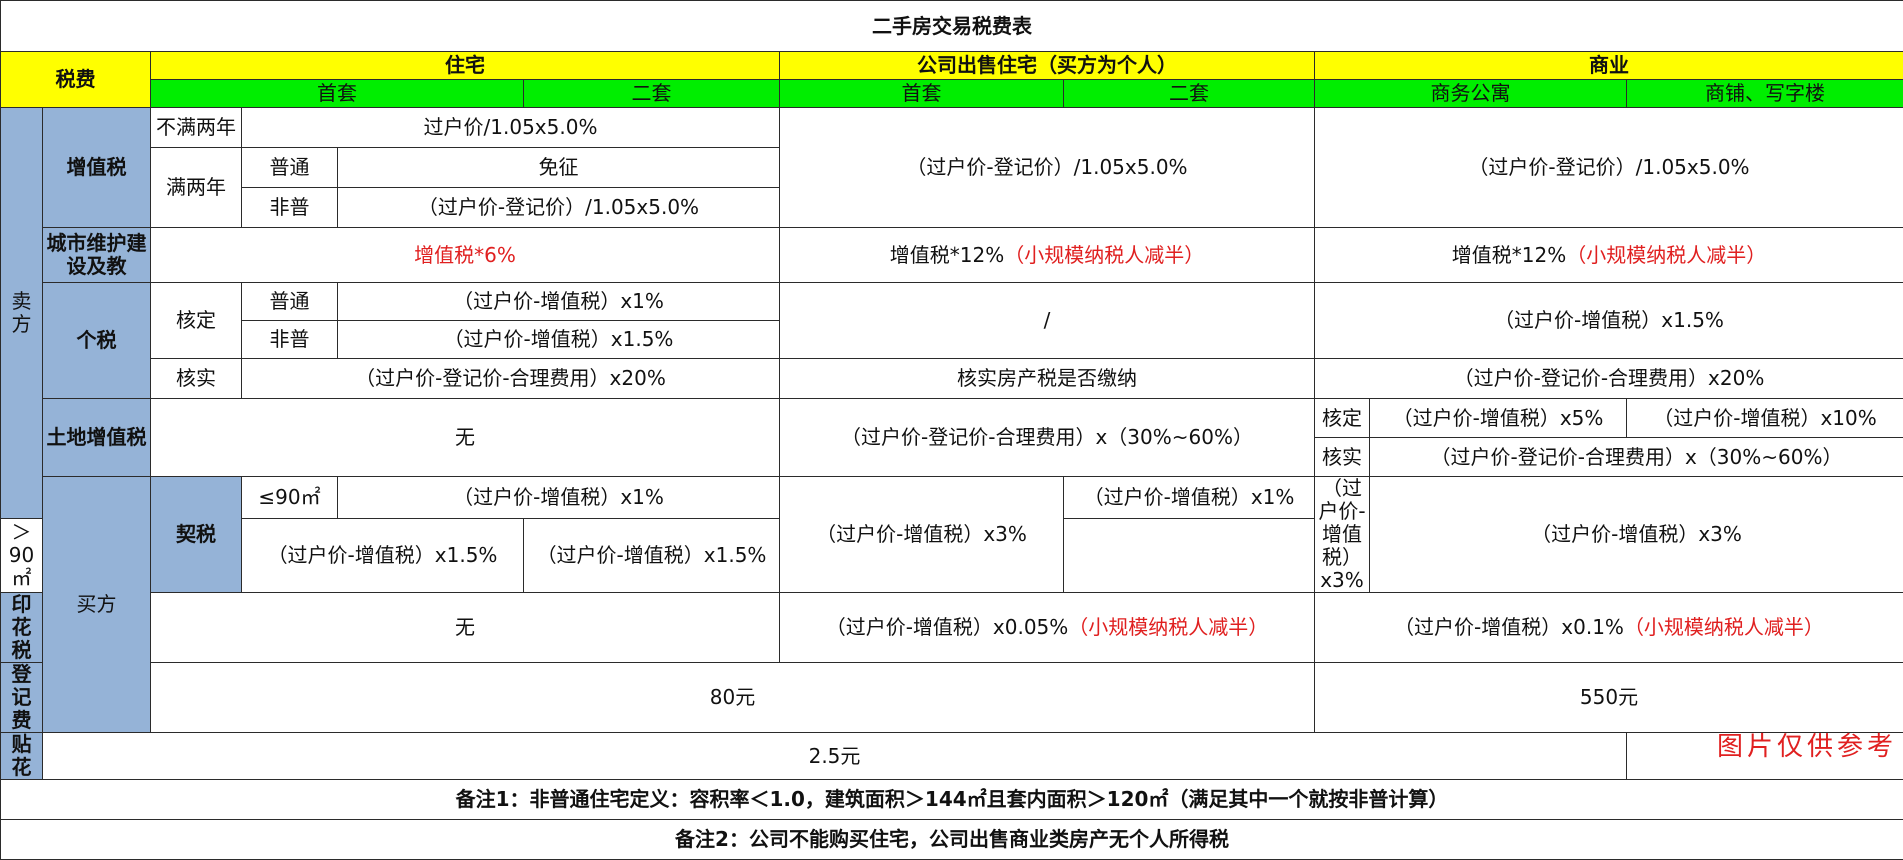  I want to click on stamp-tax-commercial-note: （小规模纳税人减半）, so click(1724, 627).